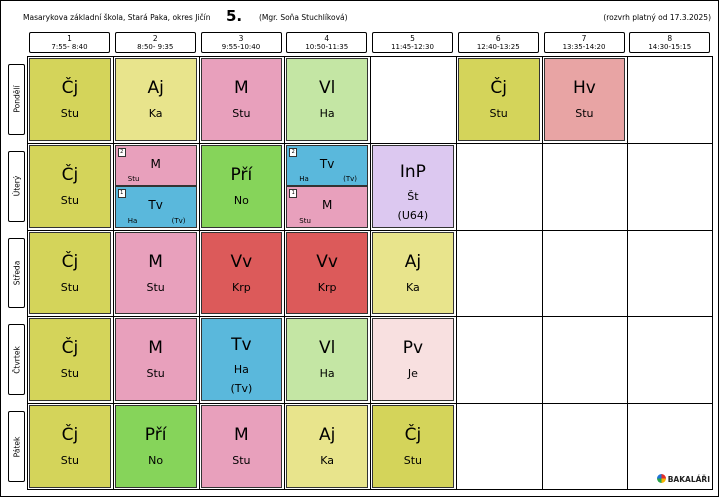  I want to click on lesson-subject: InP, so click(412, 171).